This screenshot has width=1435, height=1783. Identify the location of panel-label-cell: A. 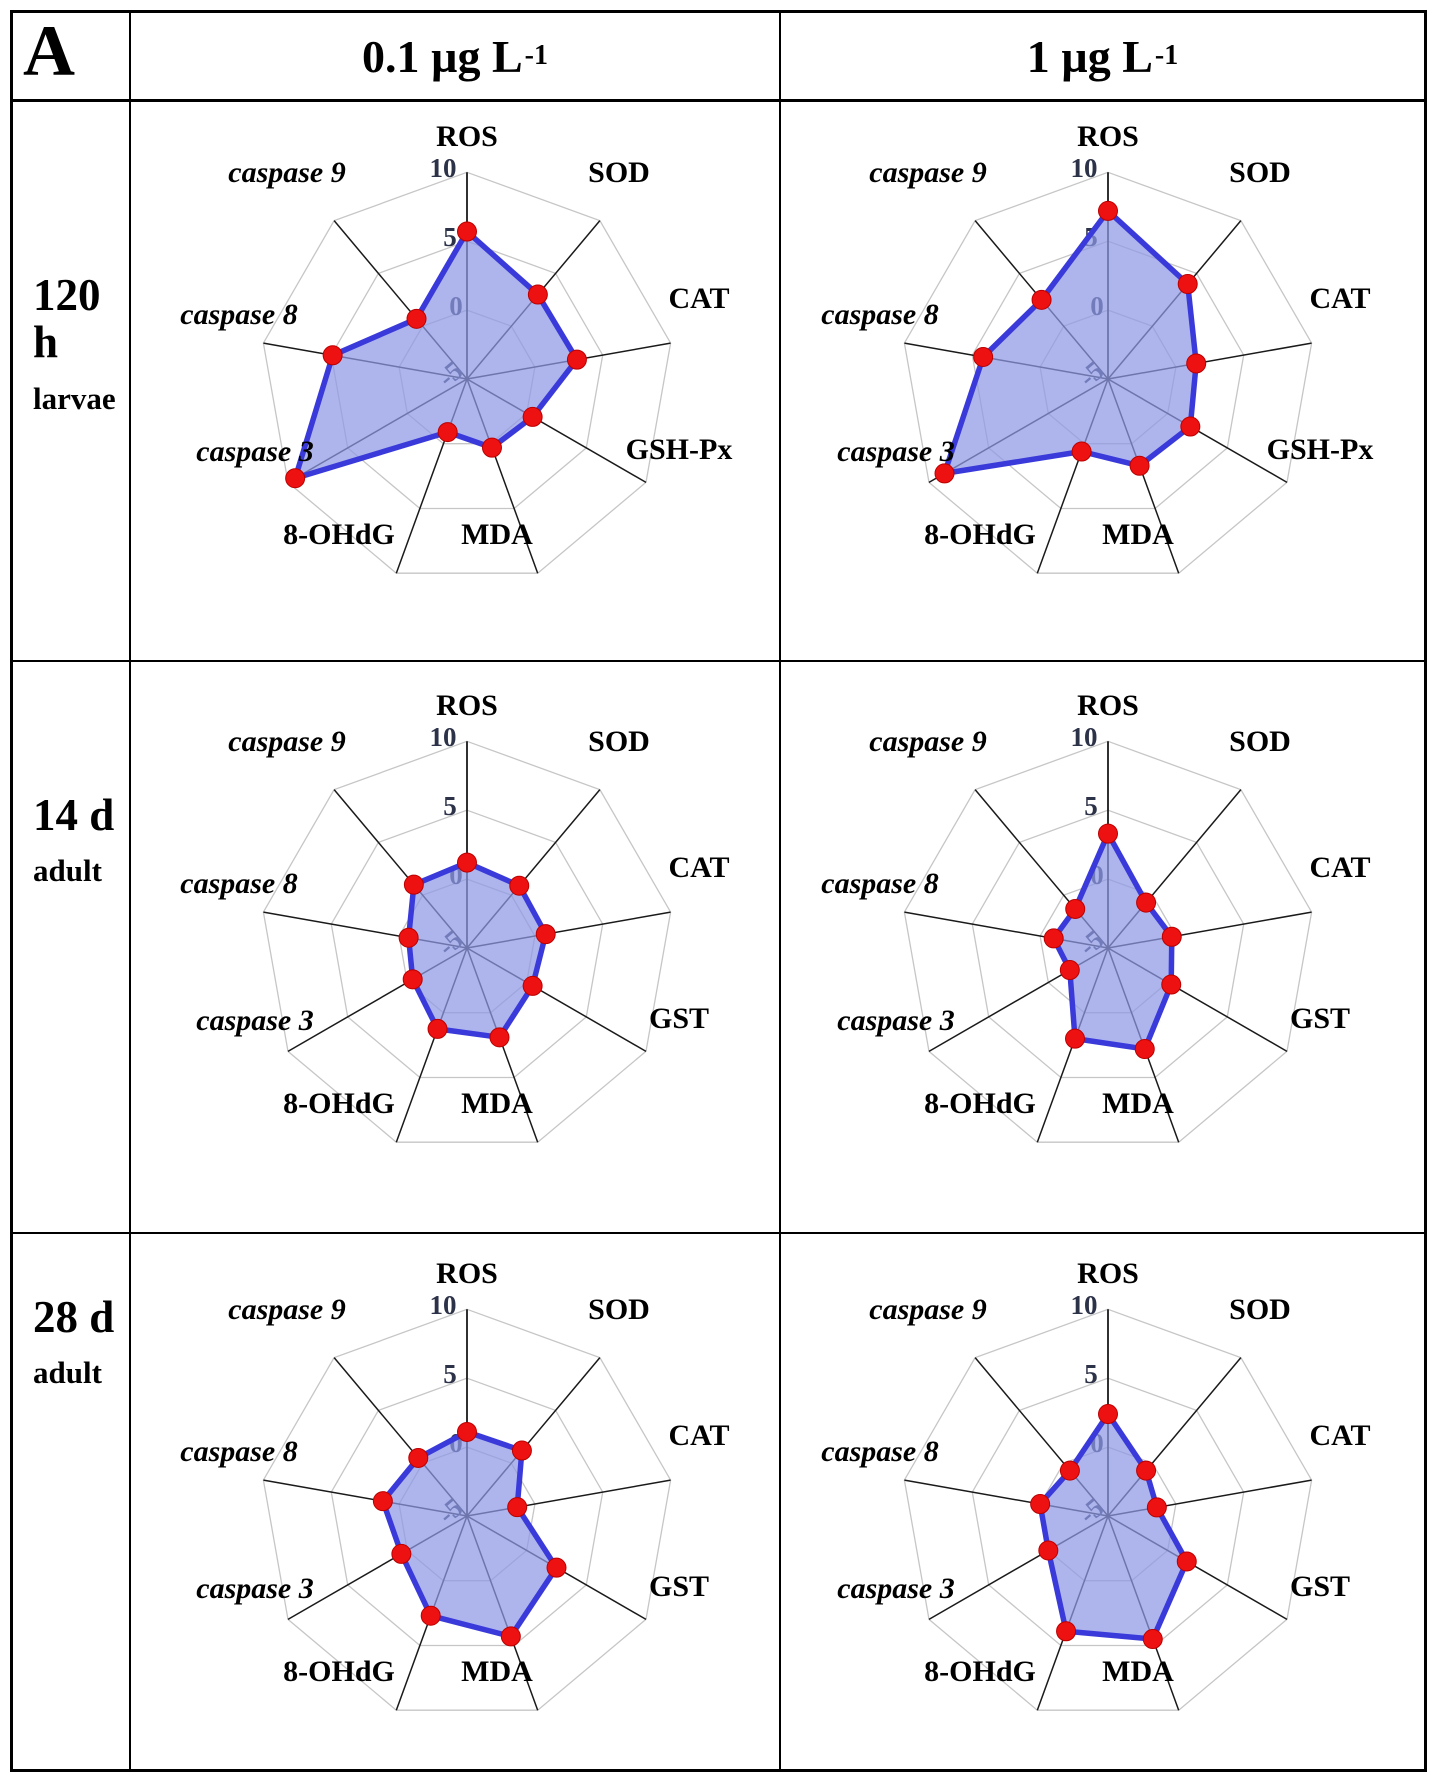
(72, 57).